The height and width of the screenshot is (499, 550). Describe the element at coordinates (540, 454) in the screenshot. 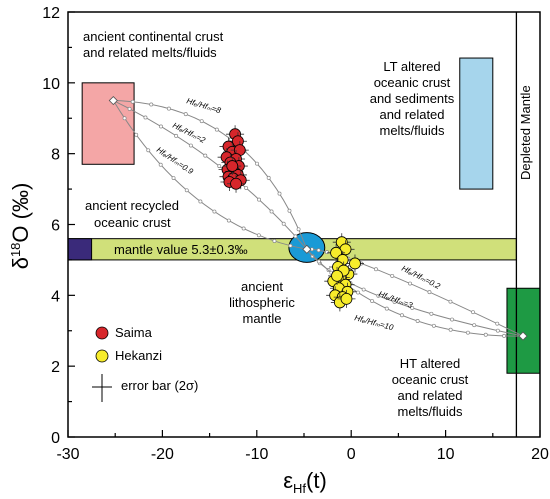

I see `x-tick-label: 20` at that location.